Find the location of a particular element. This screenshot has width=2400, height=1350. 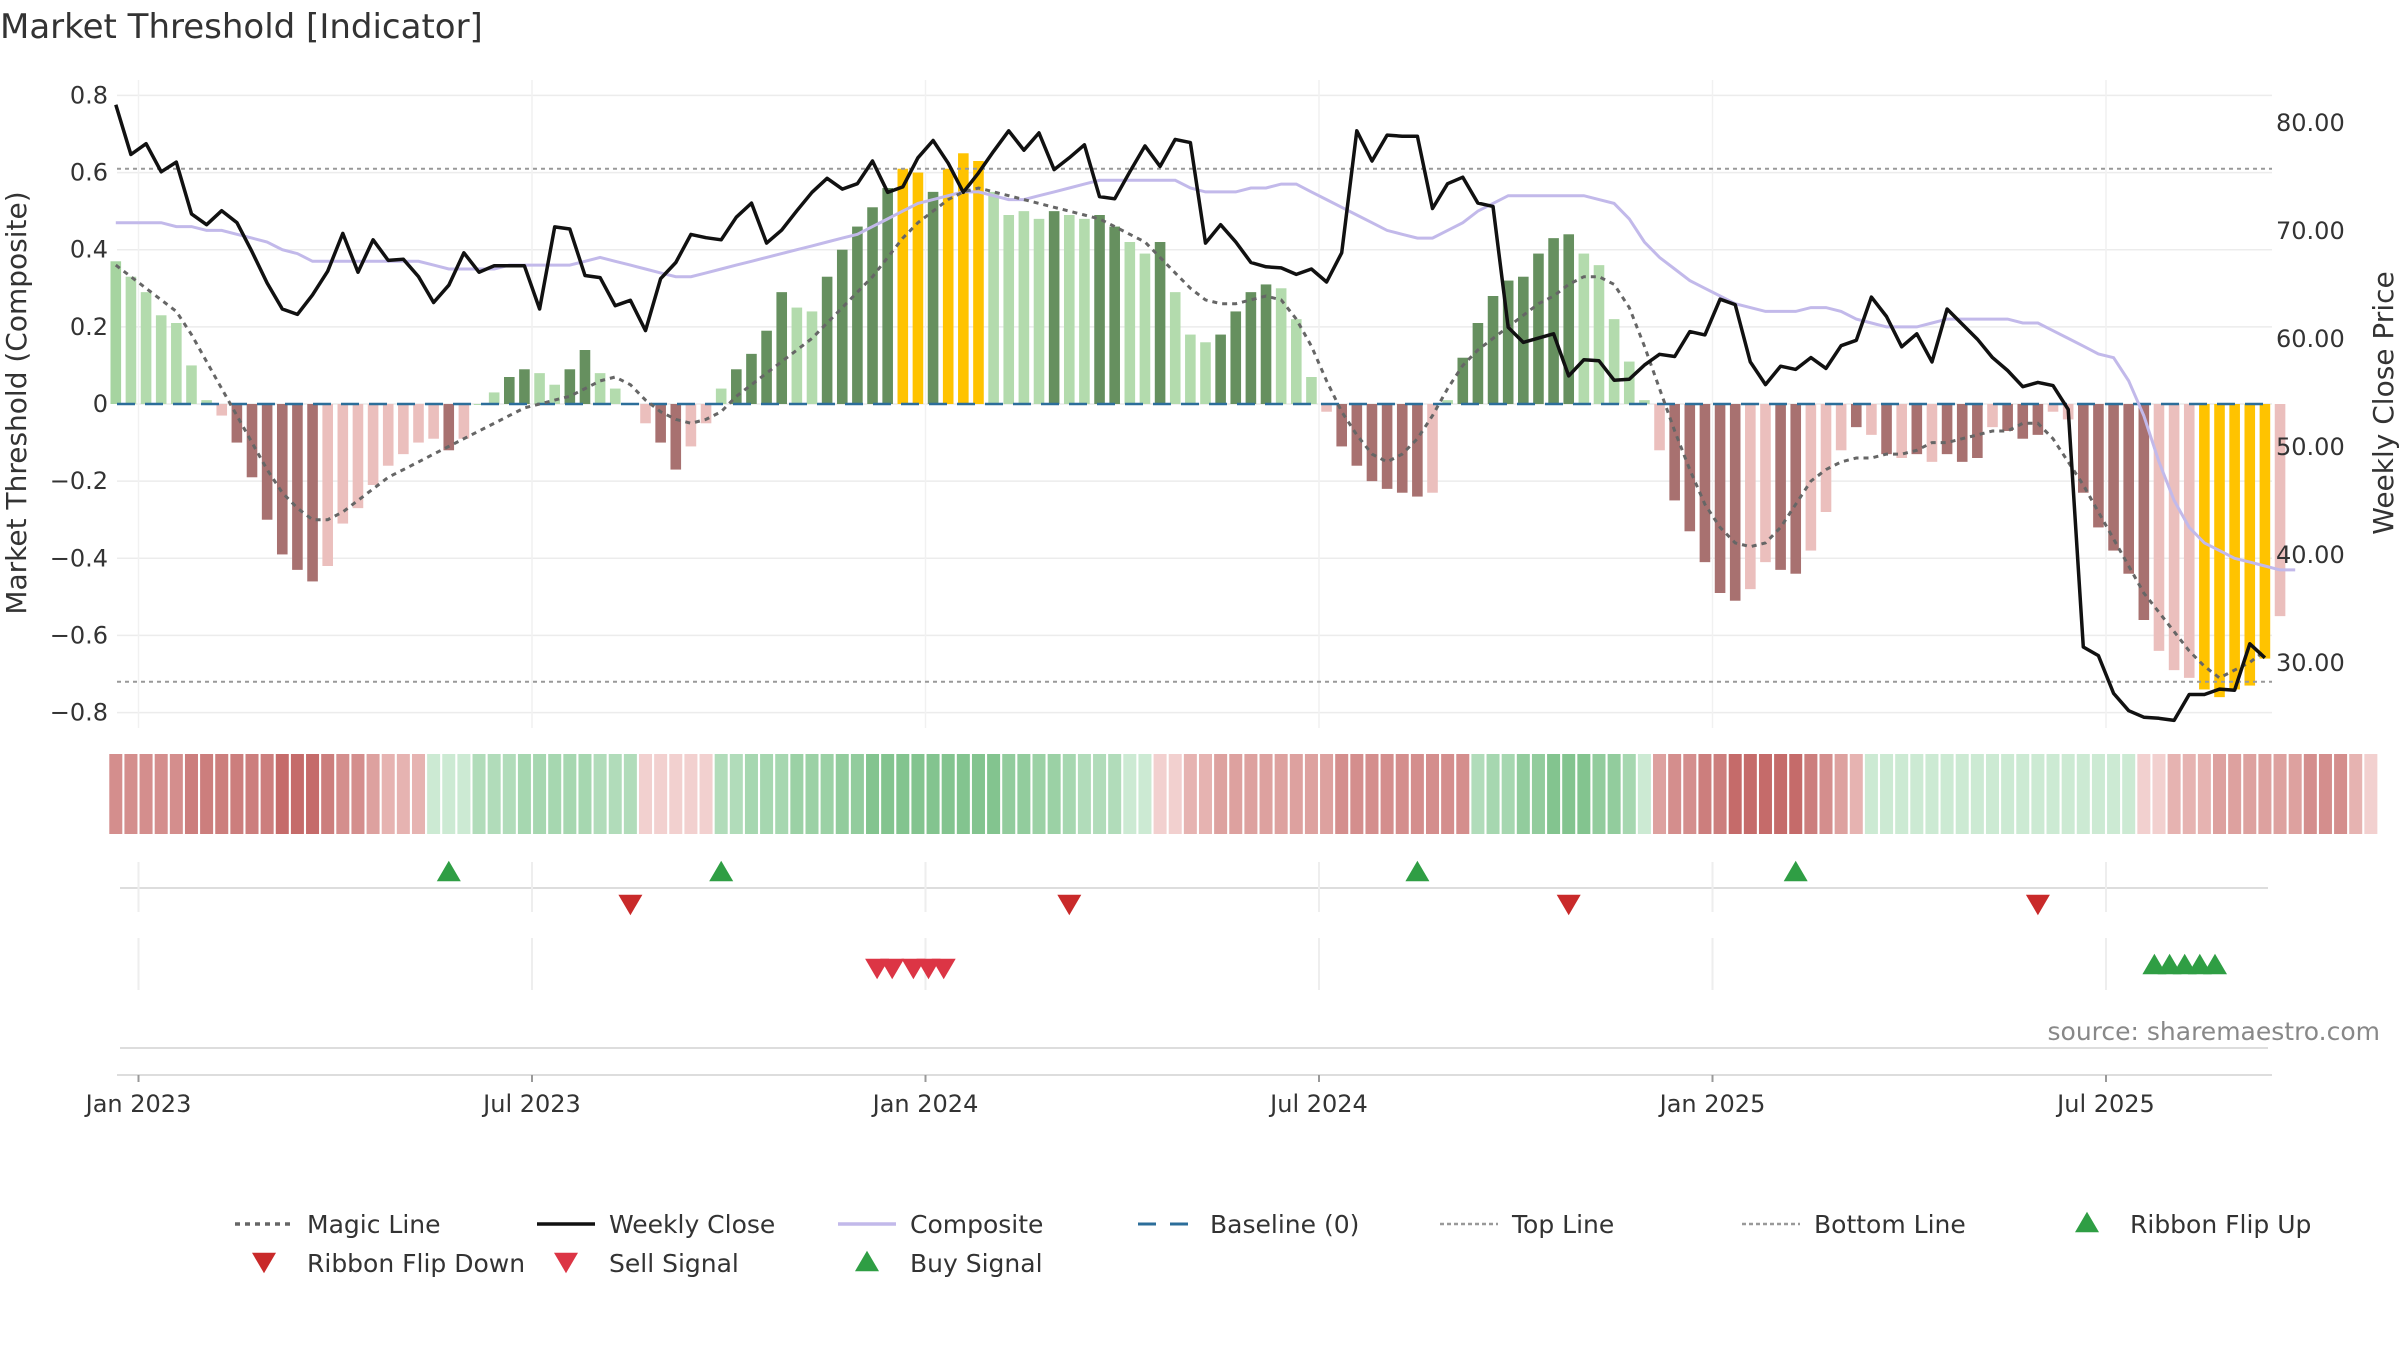

y-axis-title: Market Threshold (Composite) is located at coordinates (16, 402).